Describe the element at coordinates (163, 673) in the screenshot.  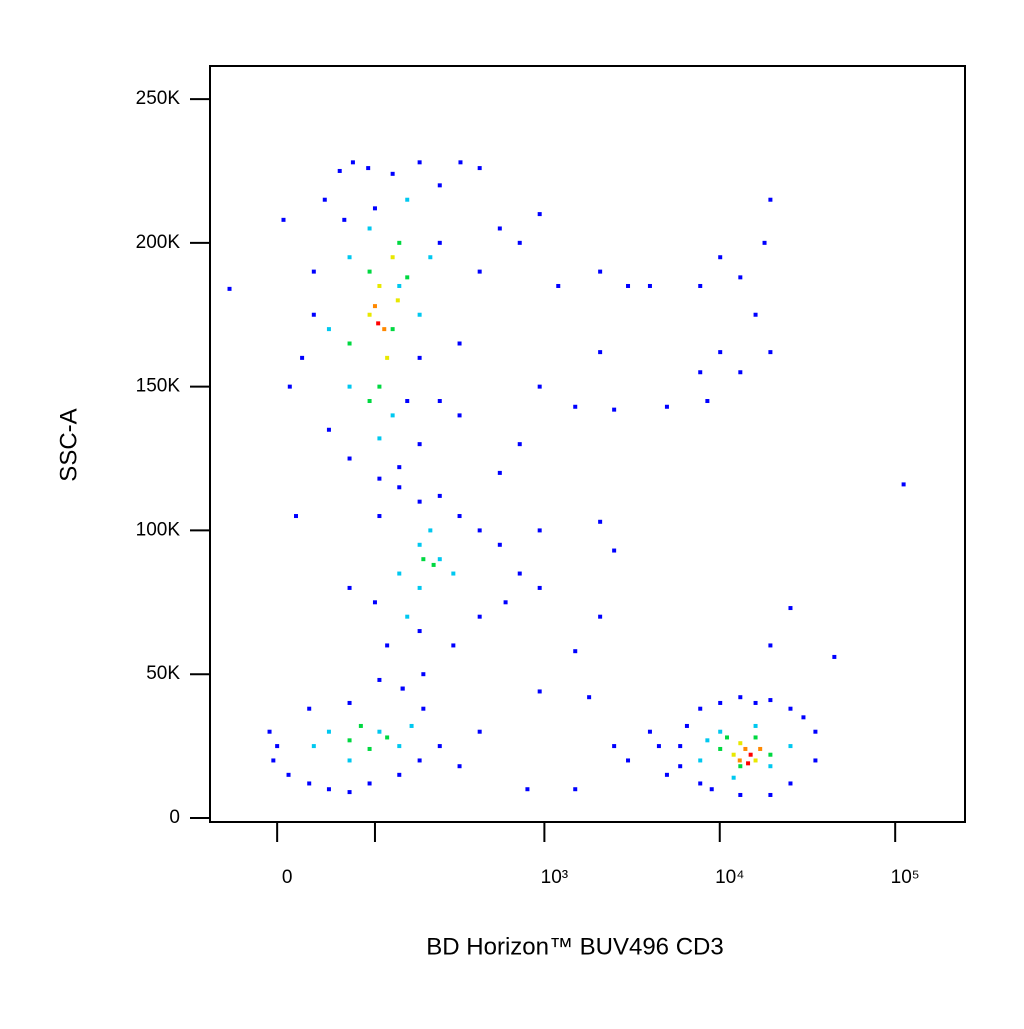
I see `y-tick-label: 50K` at that location.